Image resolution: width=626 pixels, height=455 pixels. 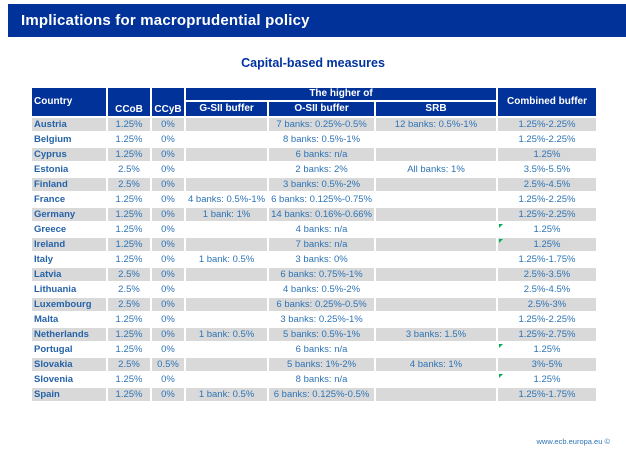 What do you see at coordinates (314, 184) in the screenshot?
I see `table-row: Finland 2.5% 0% 3 banks: 0.5%-2% 2.5%-4.5%` at bounding box center [314, 184].